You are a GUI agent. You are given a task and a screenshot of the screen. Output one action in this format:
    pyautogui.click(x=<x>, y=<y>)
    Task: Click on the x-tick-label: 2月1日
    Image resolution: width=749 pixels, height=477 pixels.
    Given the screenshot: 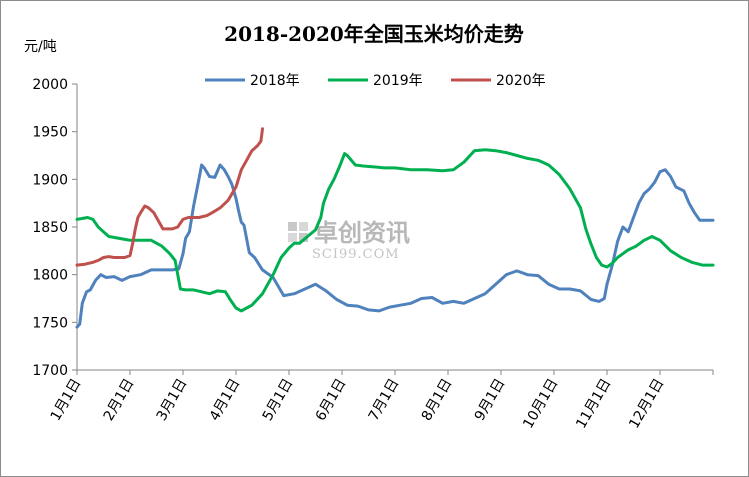 What is the action you would take?
    pyautogui.click(x=119, y=400)
    